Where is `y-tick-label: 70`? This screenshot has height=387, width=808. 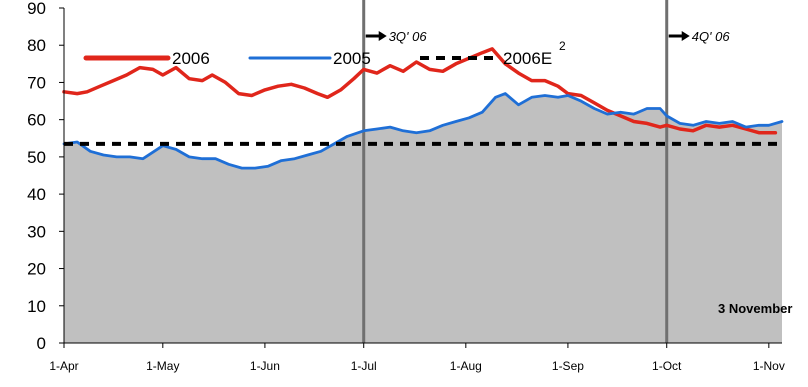 y-tick-label: 70 is located at coordinates (36, 82).